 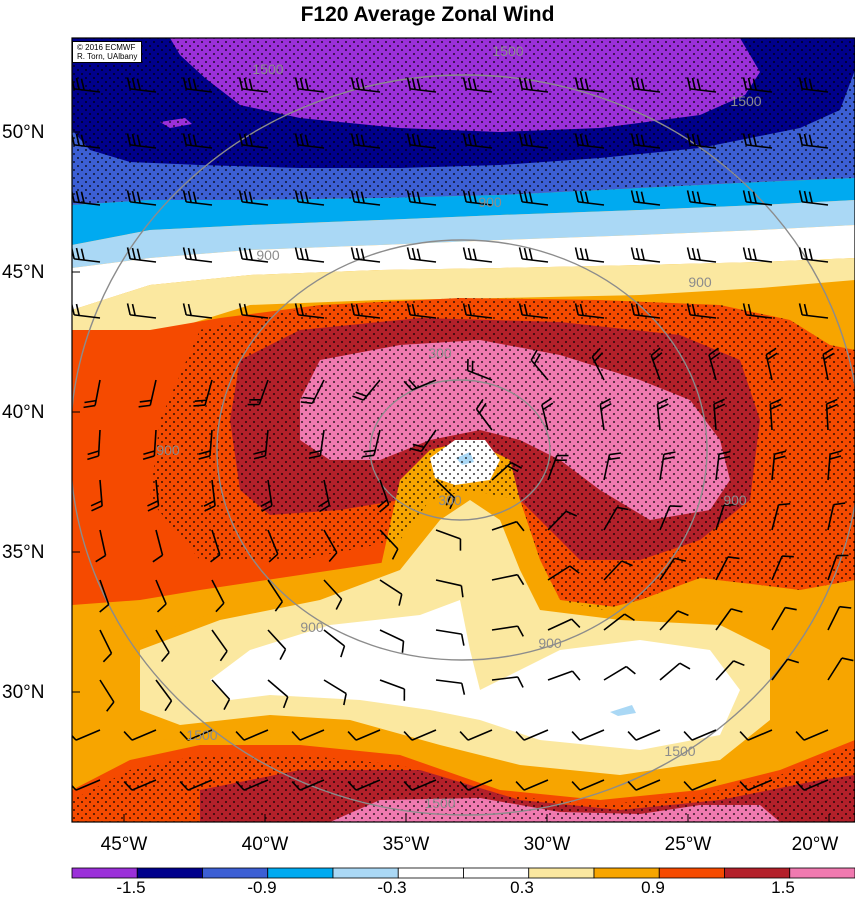 What do you see at coordinates (23, 132) in the screenshot?
I see `lat-label-50n: 50°N` at bounding box center [23, 132].